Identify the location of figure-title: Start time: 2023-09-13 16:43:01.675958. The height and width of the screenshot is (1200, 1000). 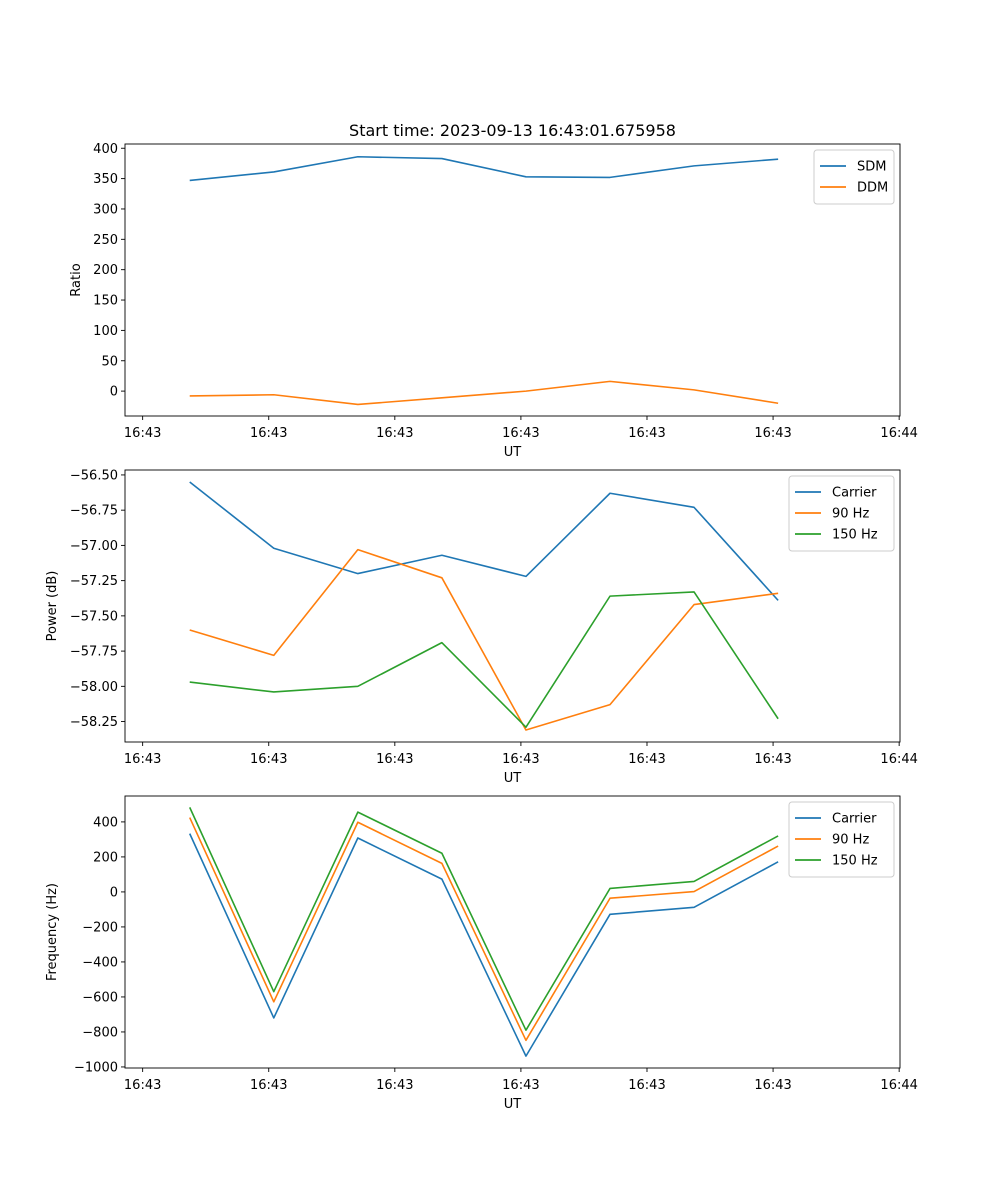
(512, 130).